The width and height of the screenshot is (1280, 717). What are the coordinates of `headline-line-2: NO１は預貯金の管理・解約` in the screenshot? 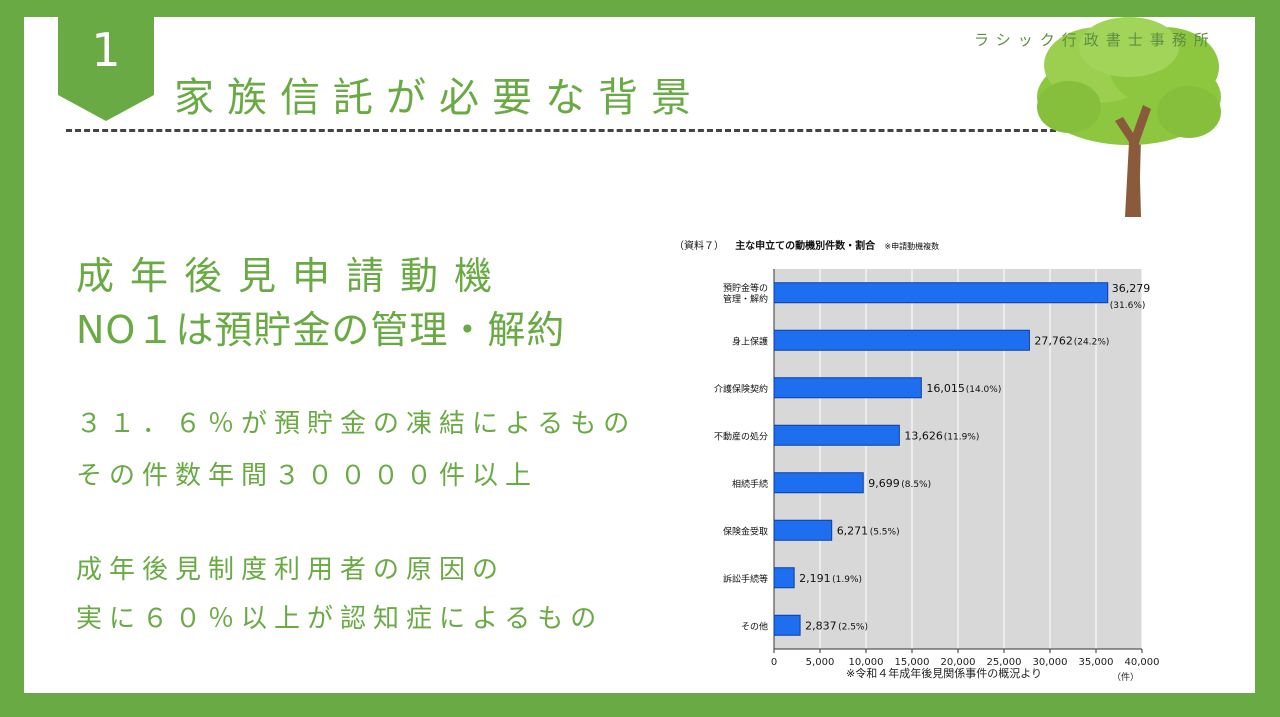 It's located at (321, 330).